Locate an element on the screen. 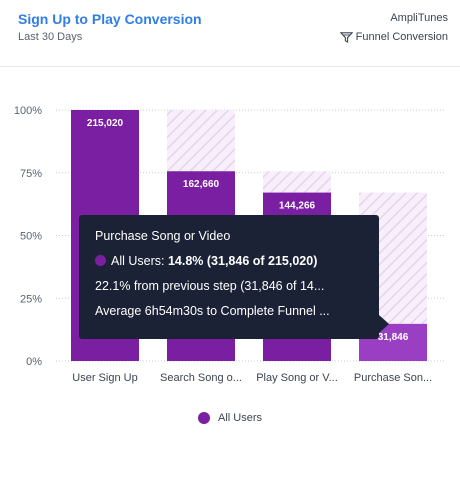 The width and height of the screenshot is (460, 489). legend-swatch is located at coordinates (203, 418).